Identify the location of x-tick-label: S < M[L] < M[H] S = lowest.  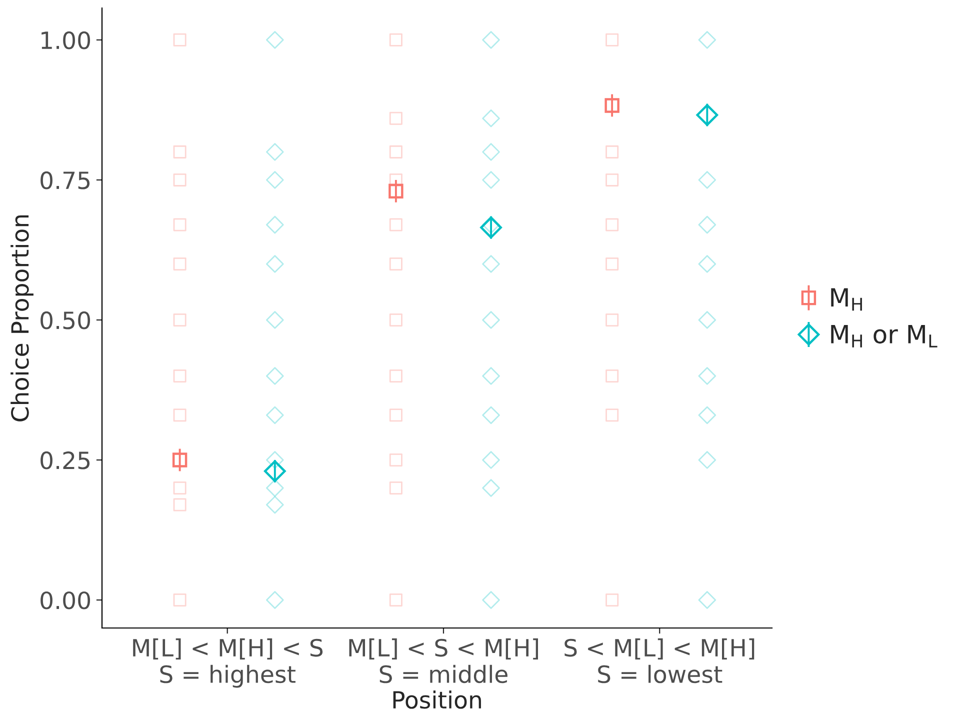
(659, 661).